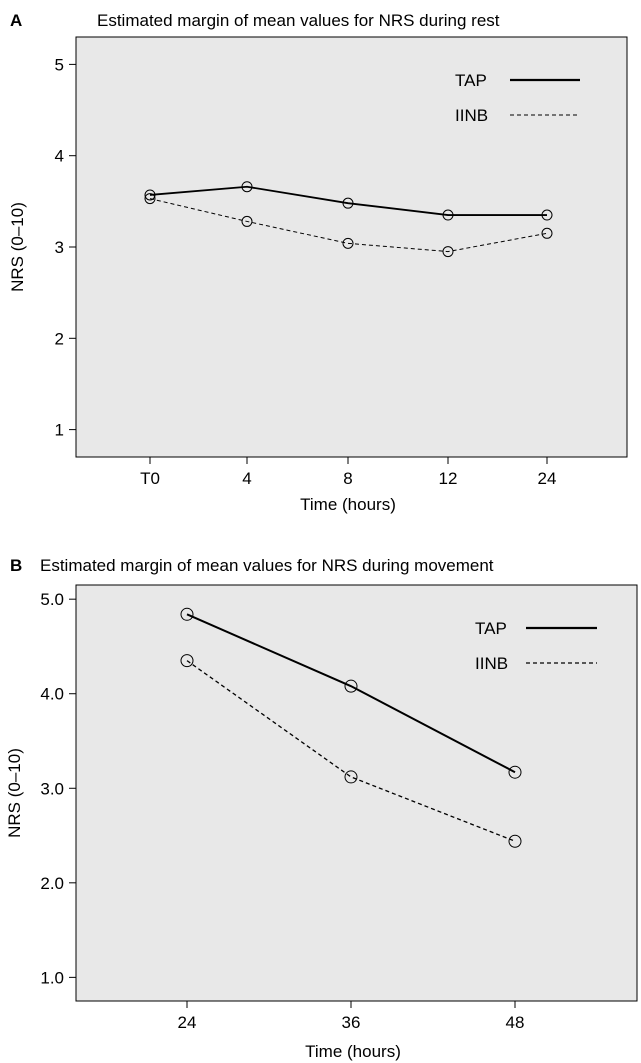 Image resolution: width=641 pixels, height=1063 pixels. What do you see at coordinates (348, 225) in the screenshot?
I see `panel-a-series-iinb-line` at bounding box center [348, 225].